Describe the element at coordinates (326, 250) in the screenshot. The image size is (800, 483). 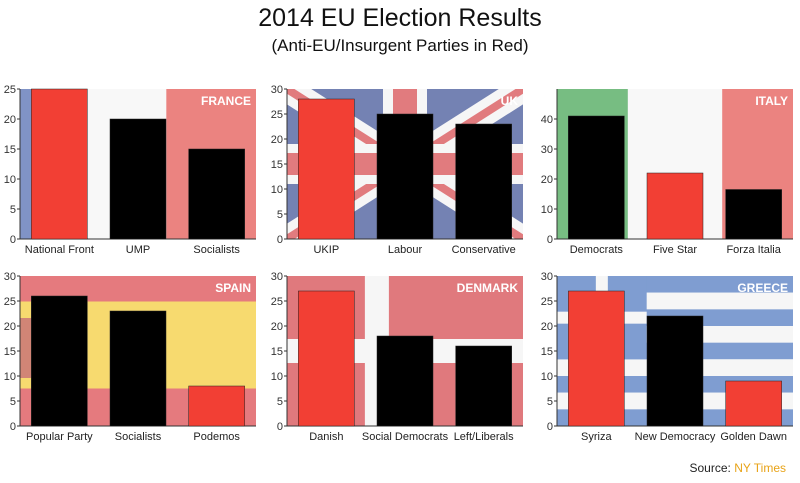
I see `category-label: UKIP` at that location.